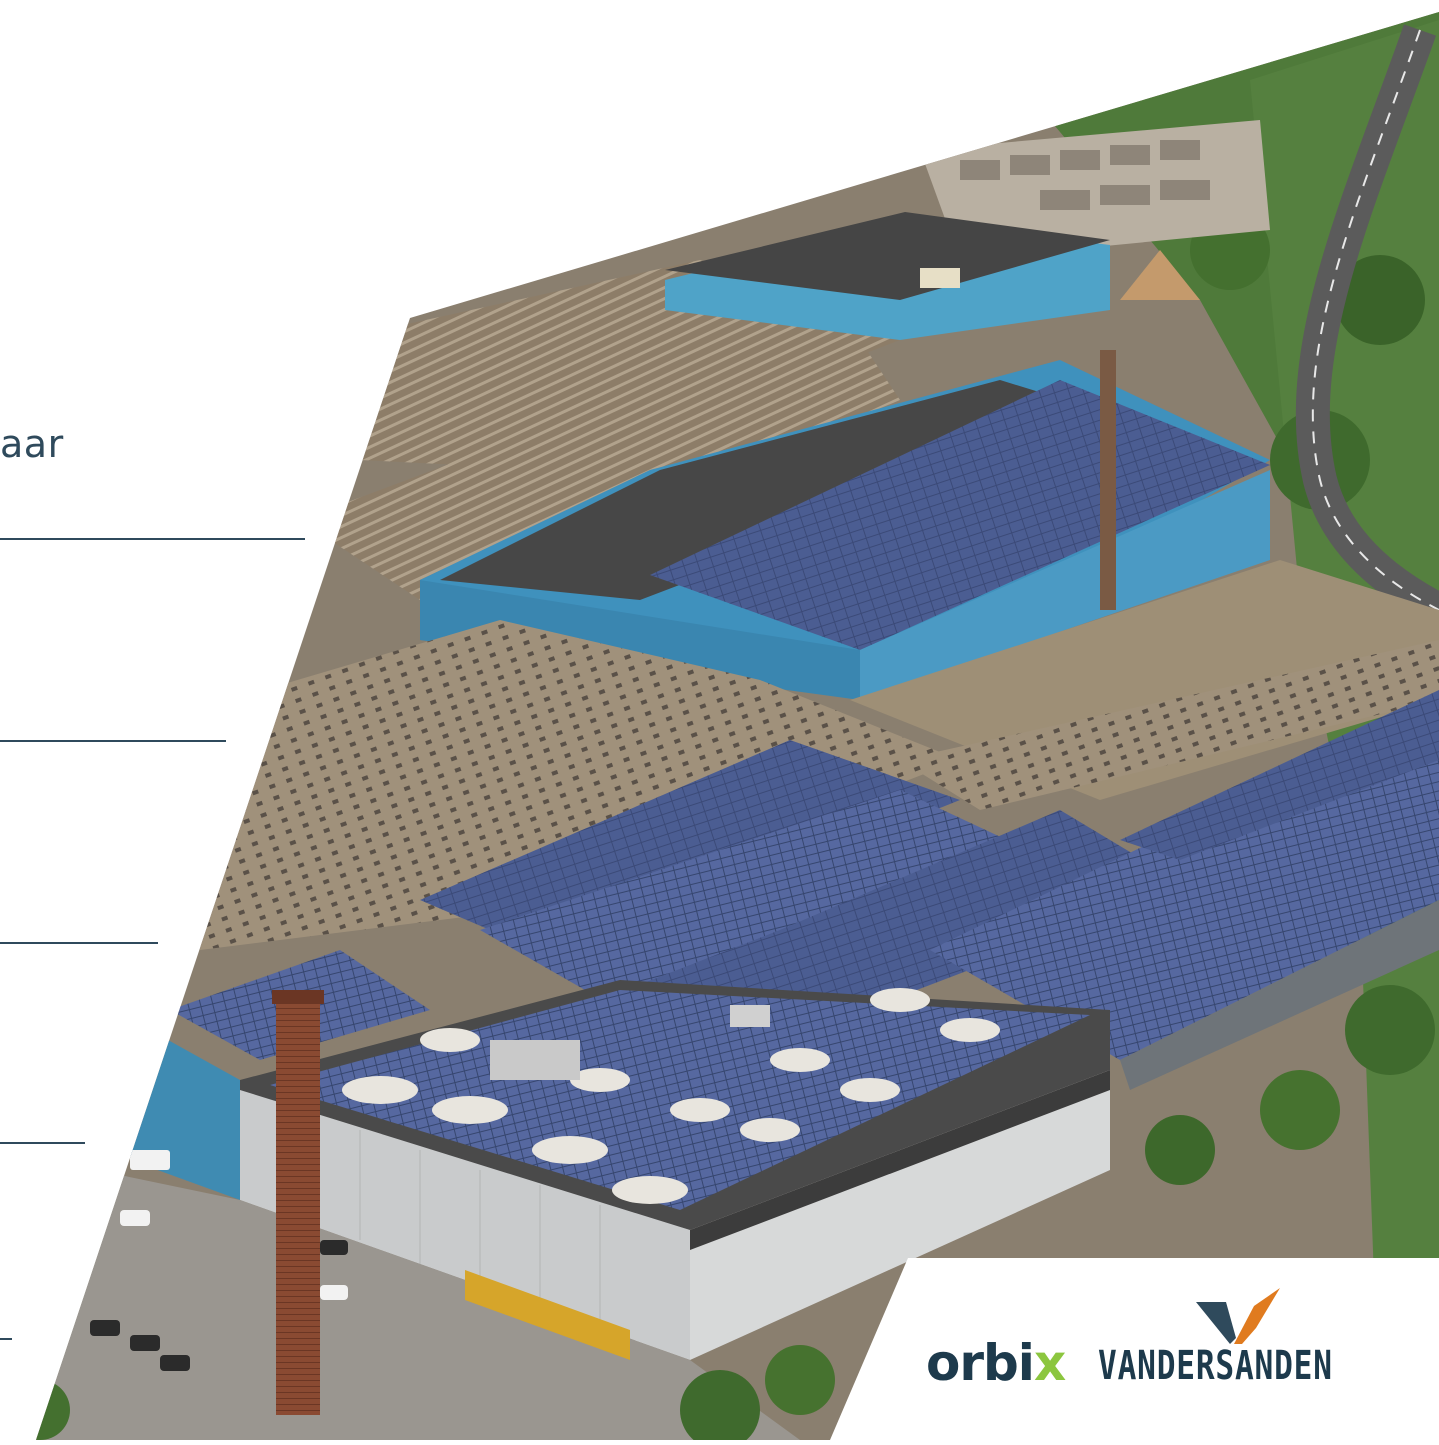 This screenshot has height=1445, width=1439. I want to click on orbix-logo-accent: x, so click(1049, 1363).